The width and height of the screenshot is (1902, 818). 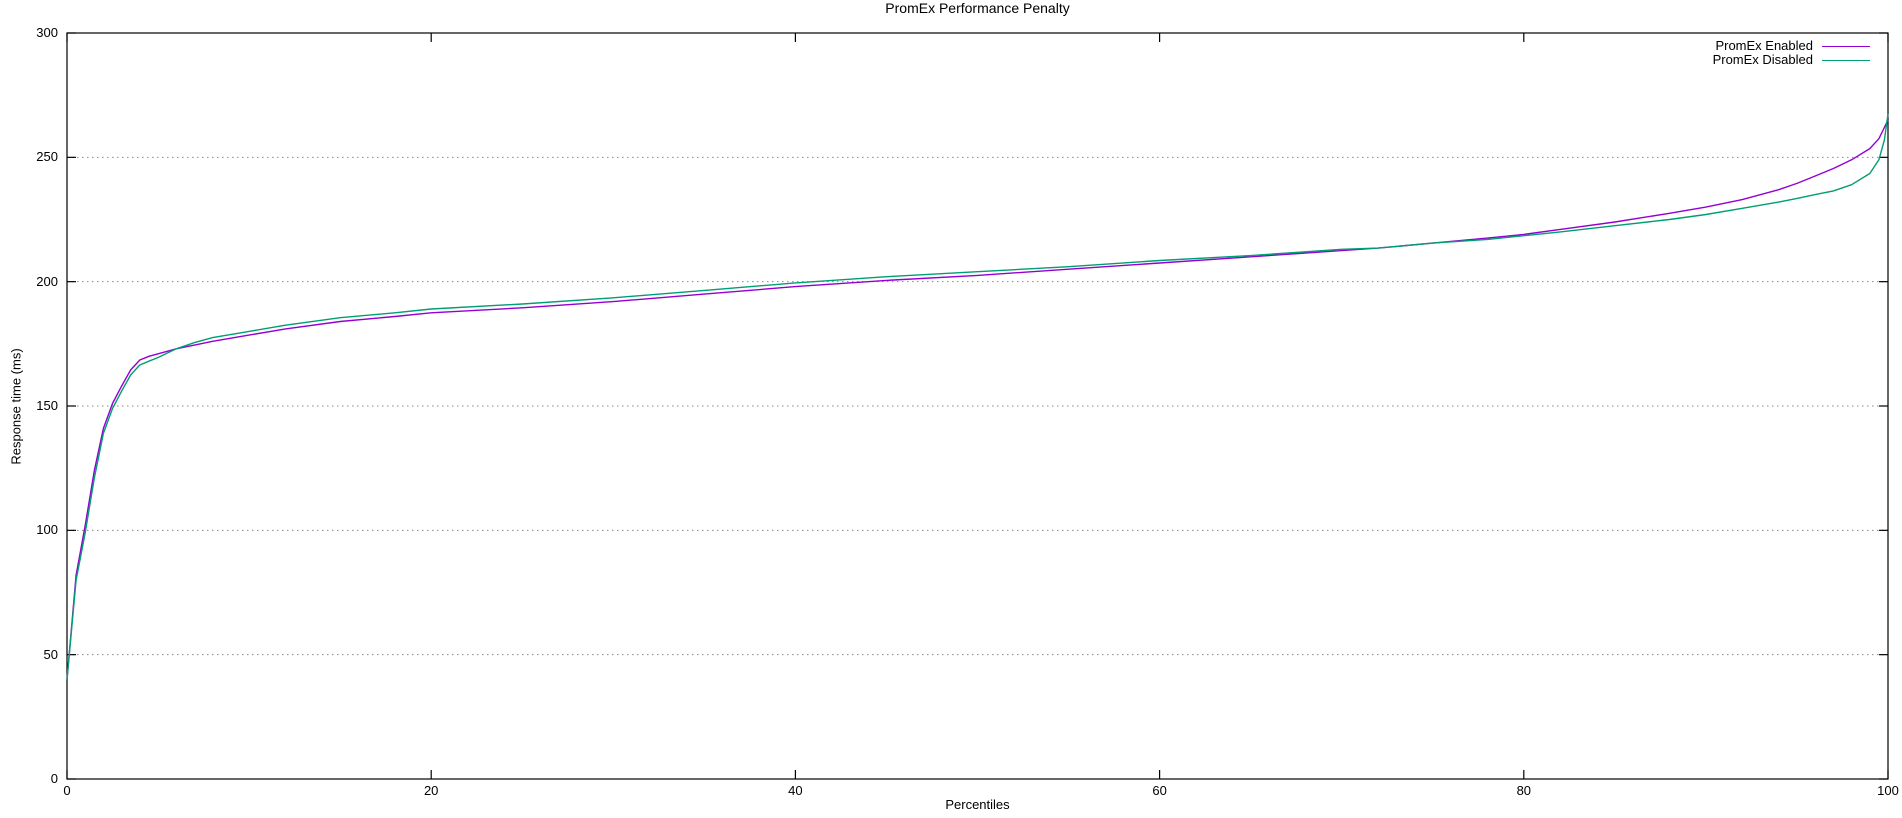 I want to click on legend-entry-promex-enabled: PromEx Enabled, so click(x=1791, y=46).